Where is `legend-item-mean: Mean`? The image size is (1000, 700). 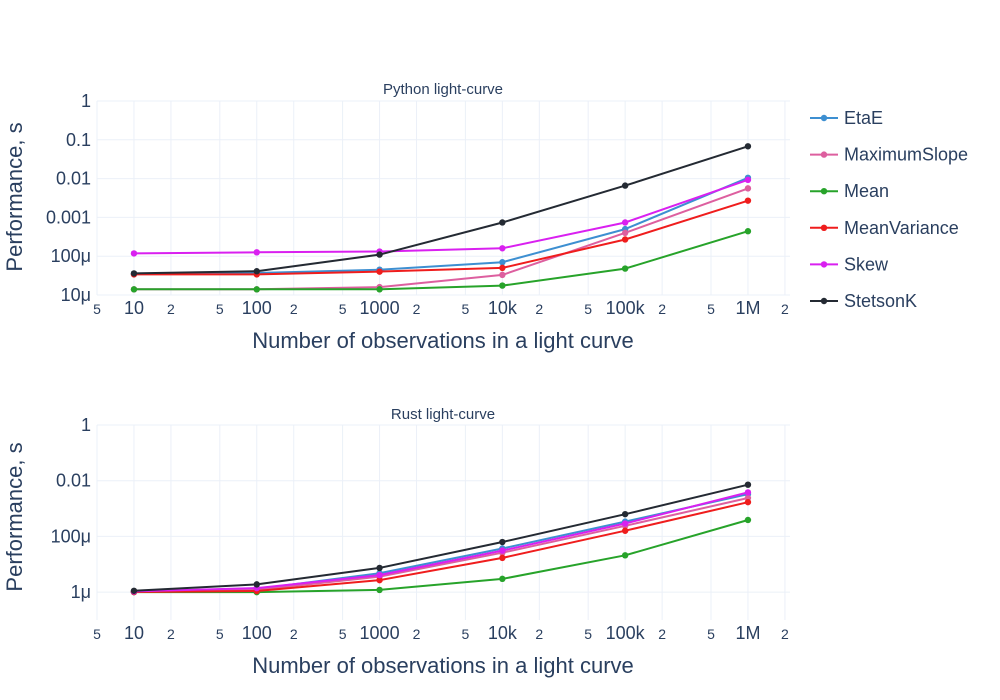
legend-item-mean: Mean is located at coordinates (849, 191).